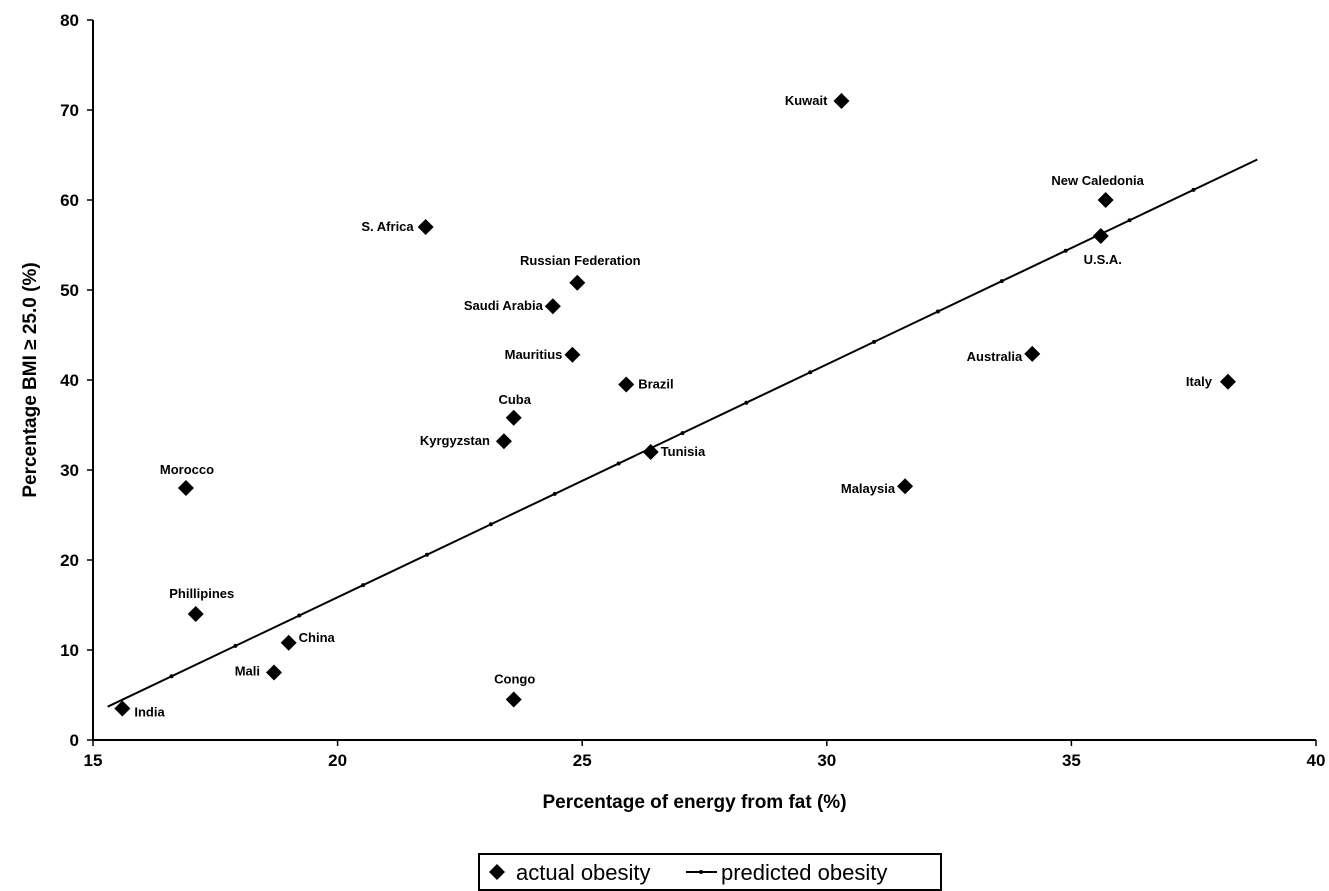 The height and width of the screenshot is (891, 1329). What do you see at coordinates (552, 306) in the screenshot?
I see `data-point-saudi-arabia` at bounding box center [552, 306].